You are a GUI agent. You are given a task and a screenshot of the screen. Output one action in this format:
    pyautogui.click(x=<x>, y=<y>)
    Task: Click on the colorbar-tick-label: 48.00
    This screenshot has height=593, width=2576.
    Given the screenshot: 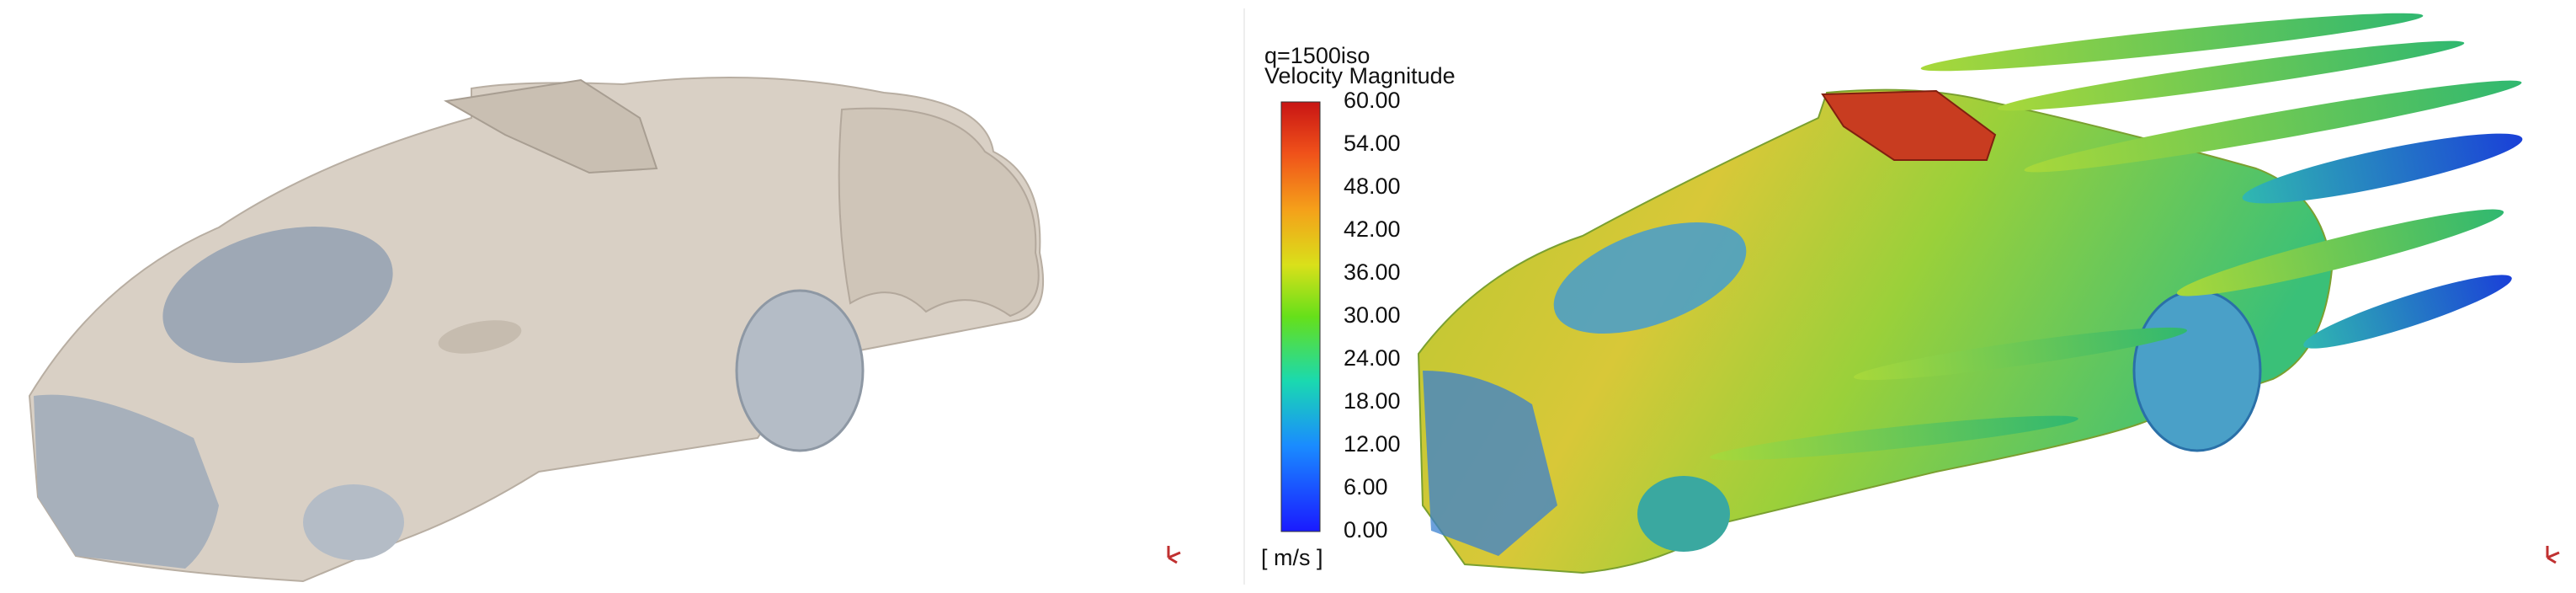 What is the action you would take?
    pyautogui.click(x=1372, y=186)
    